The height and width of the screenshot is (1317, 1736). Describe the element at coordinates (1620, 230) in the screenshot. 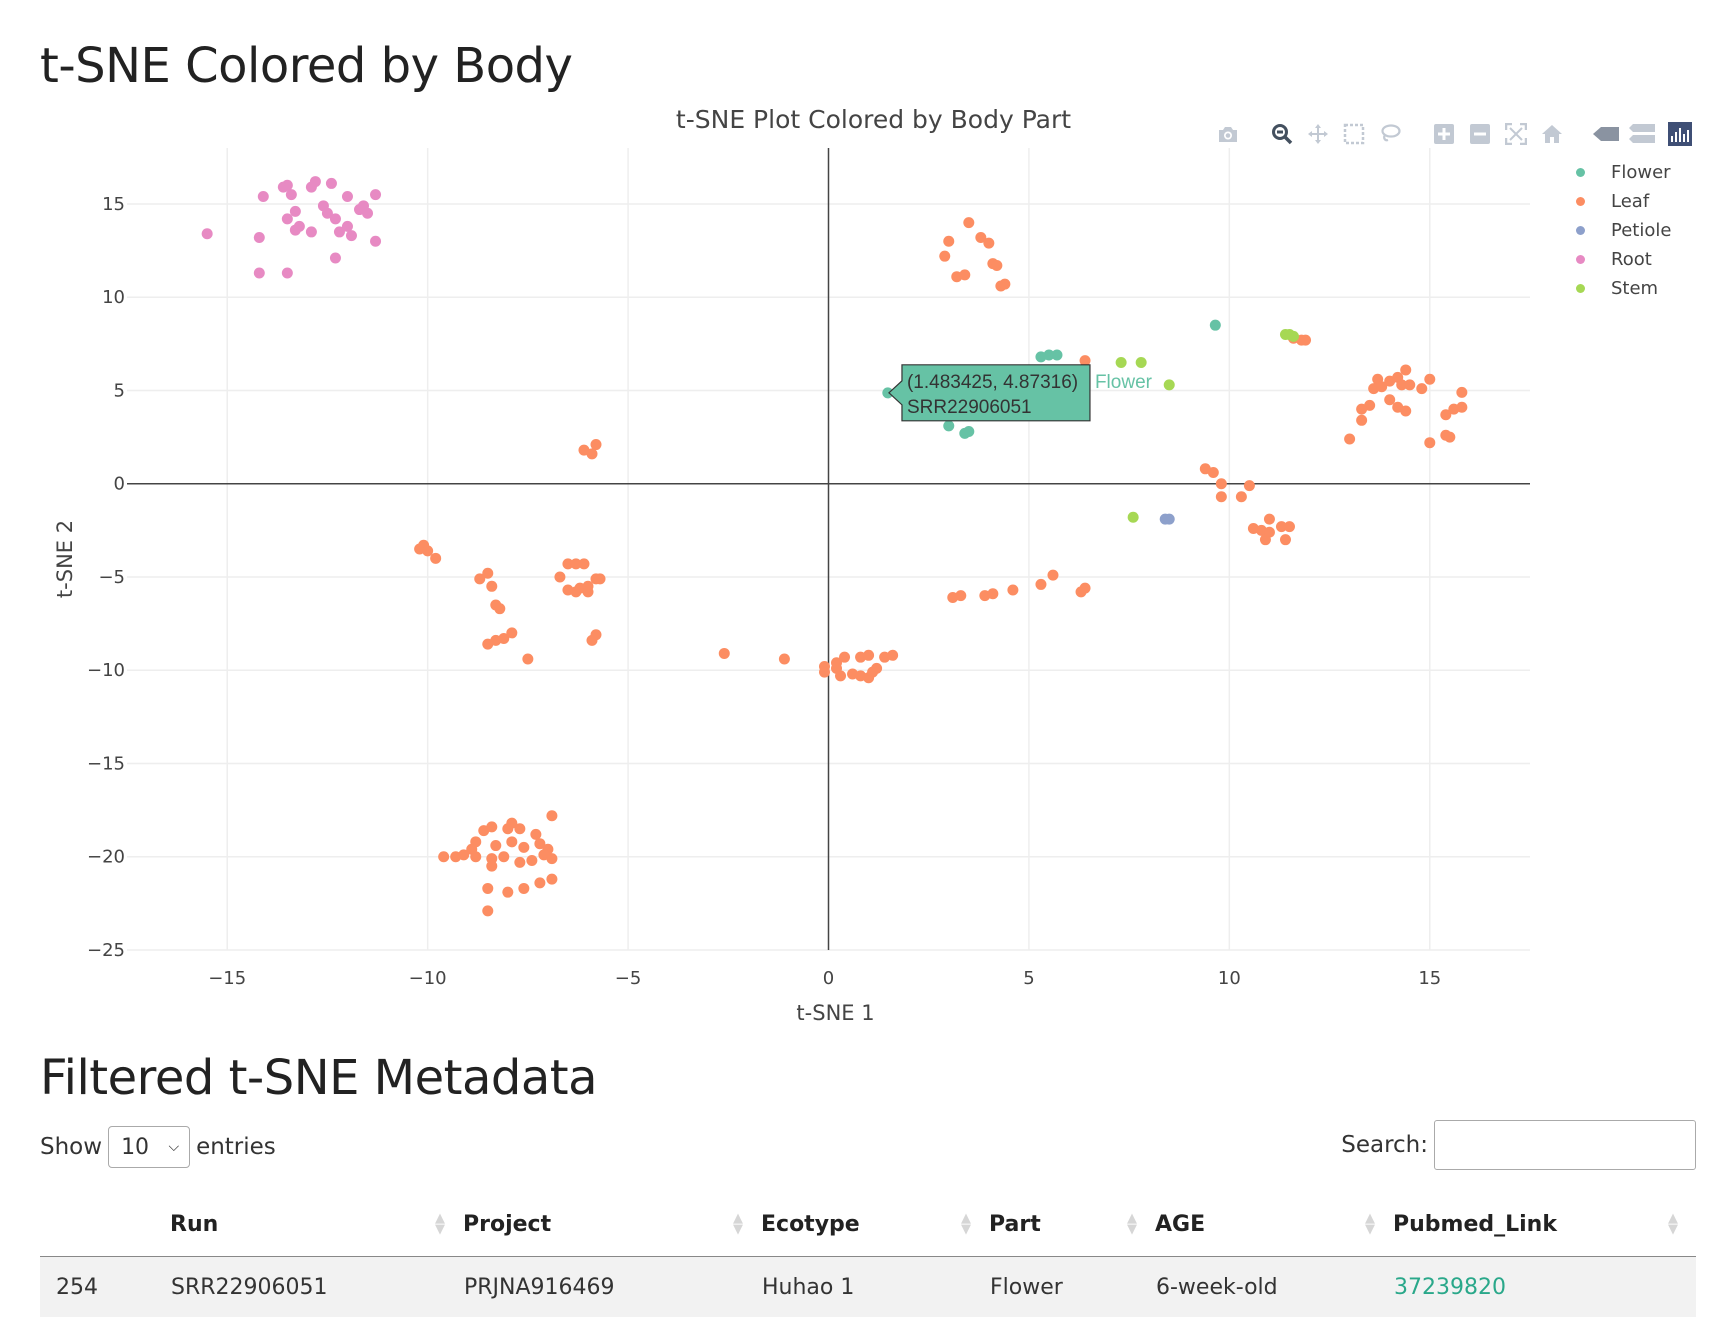

I see `legend-item-petiole: Petiole` at that location.